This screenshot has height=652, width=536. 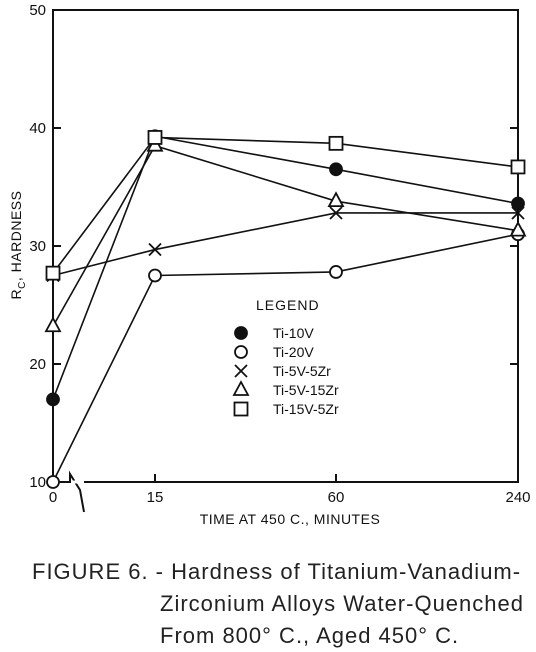 What do you see at coordinates (37, 128) in the screenshot?
I see `y-tick-label: 40` at bounding box center [37, 128].